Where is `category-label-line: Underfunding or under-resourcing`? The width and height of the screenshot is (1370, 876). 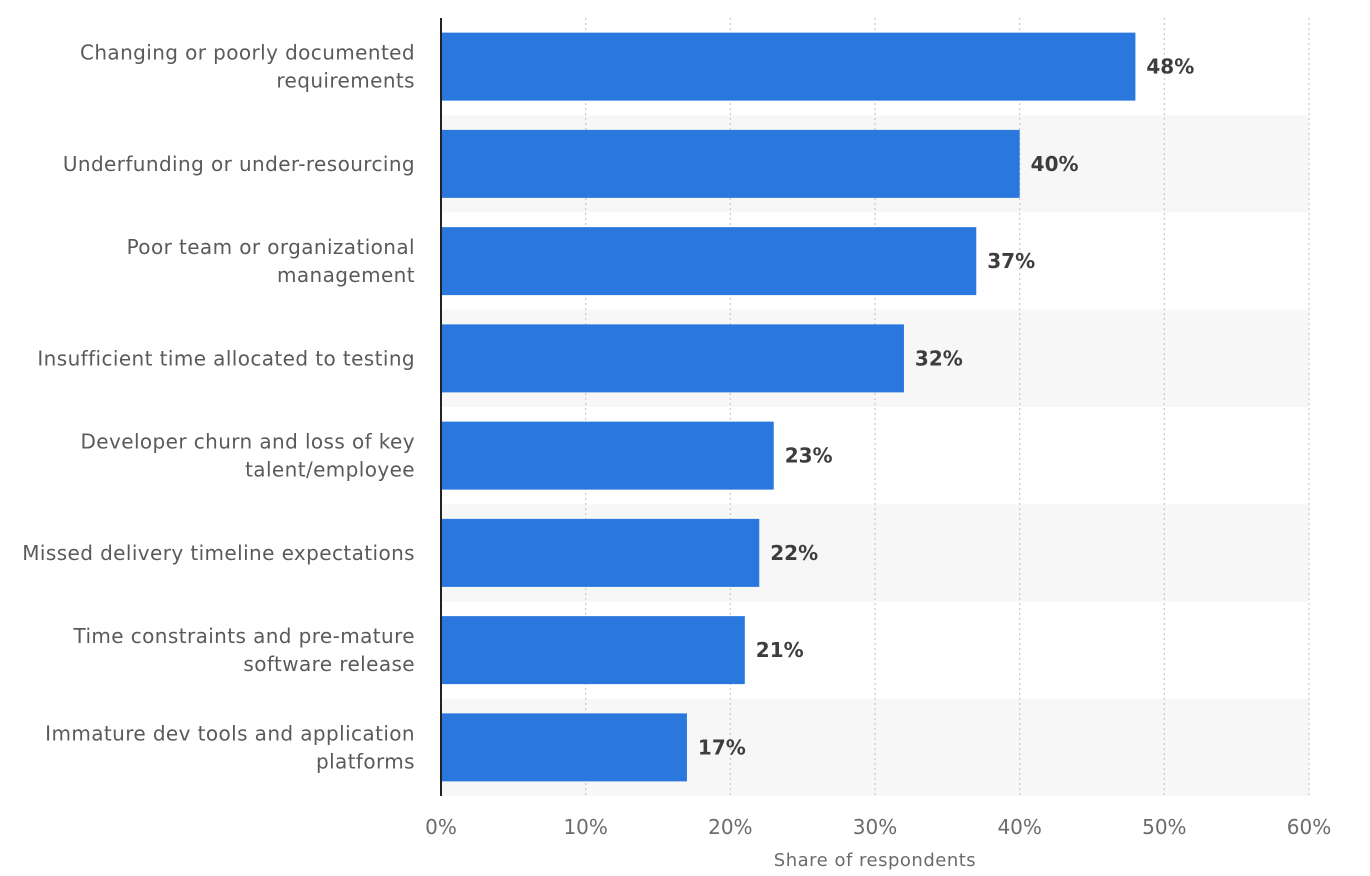
category-label-line: Underfunding or under-resourcing is located at coordinates (239, 164).